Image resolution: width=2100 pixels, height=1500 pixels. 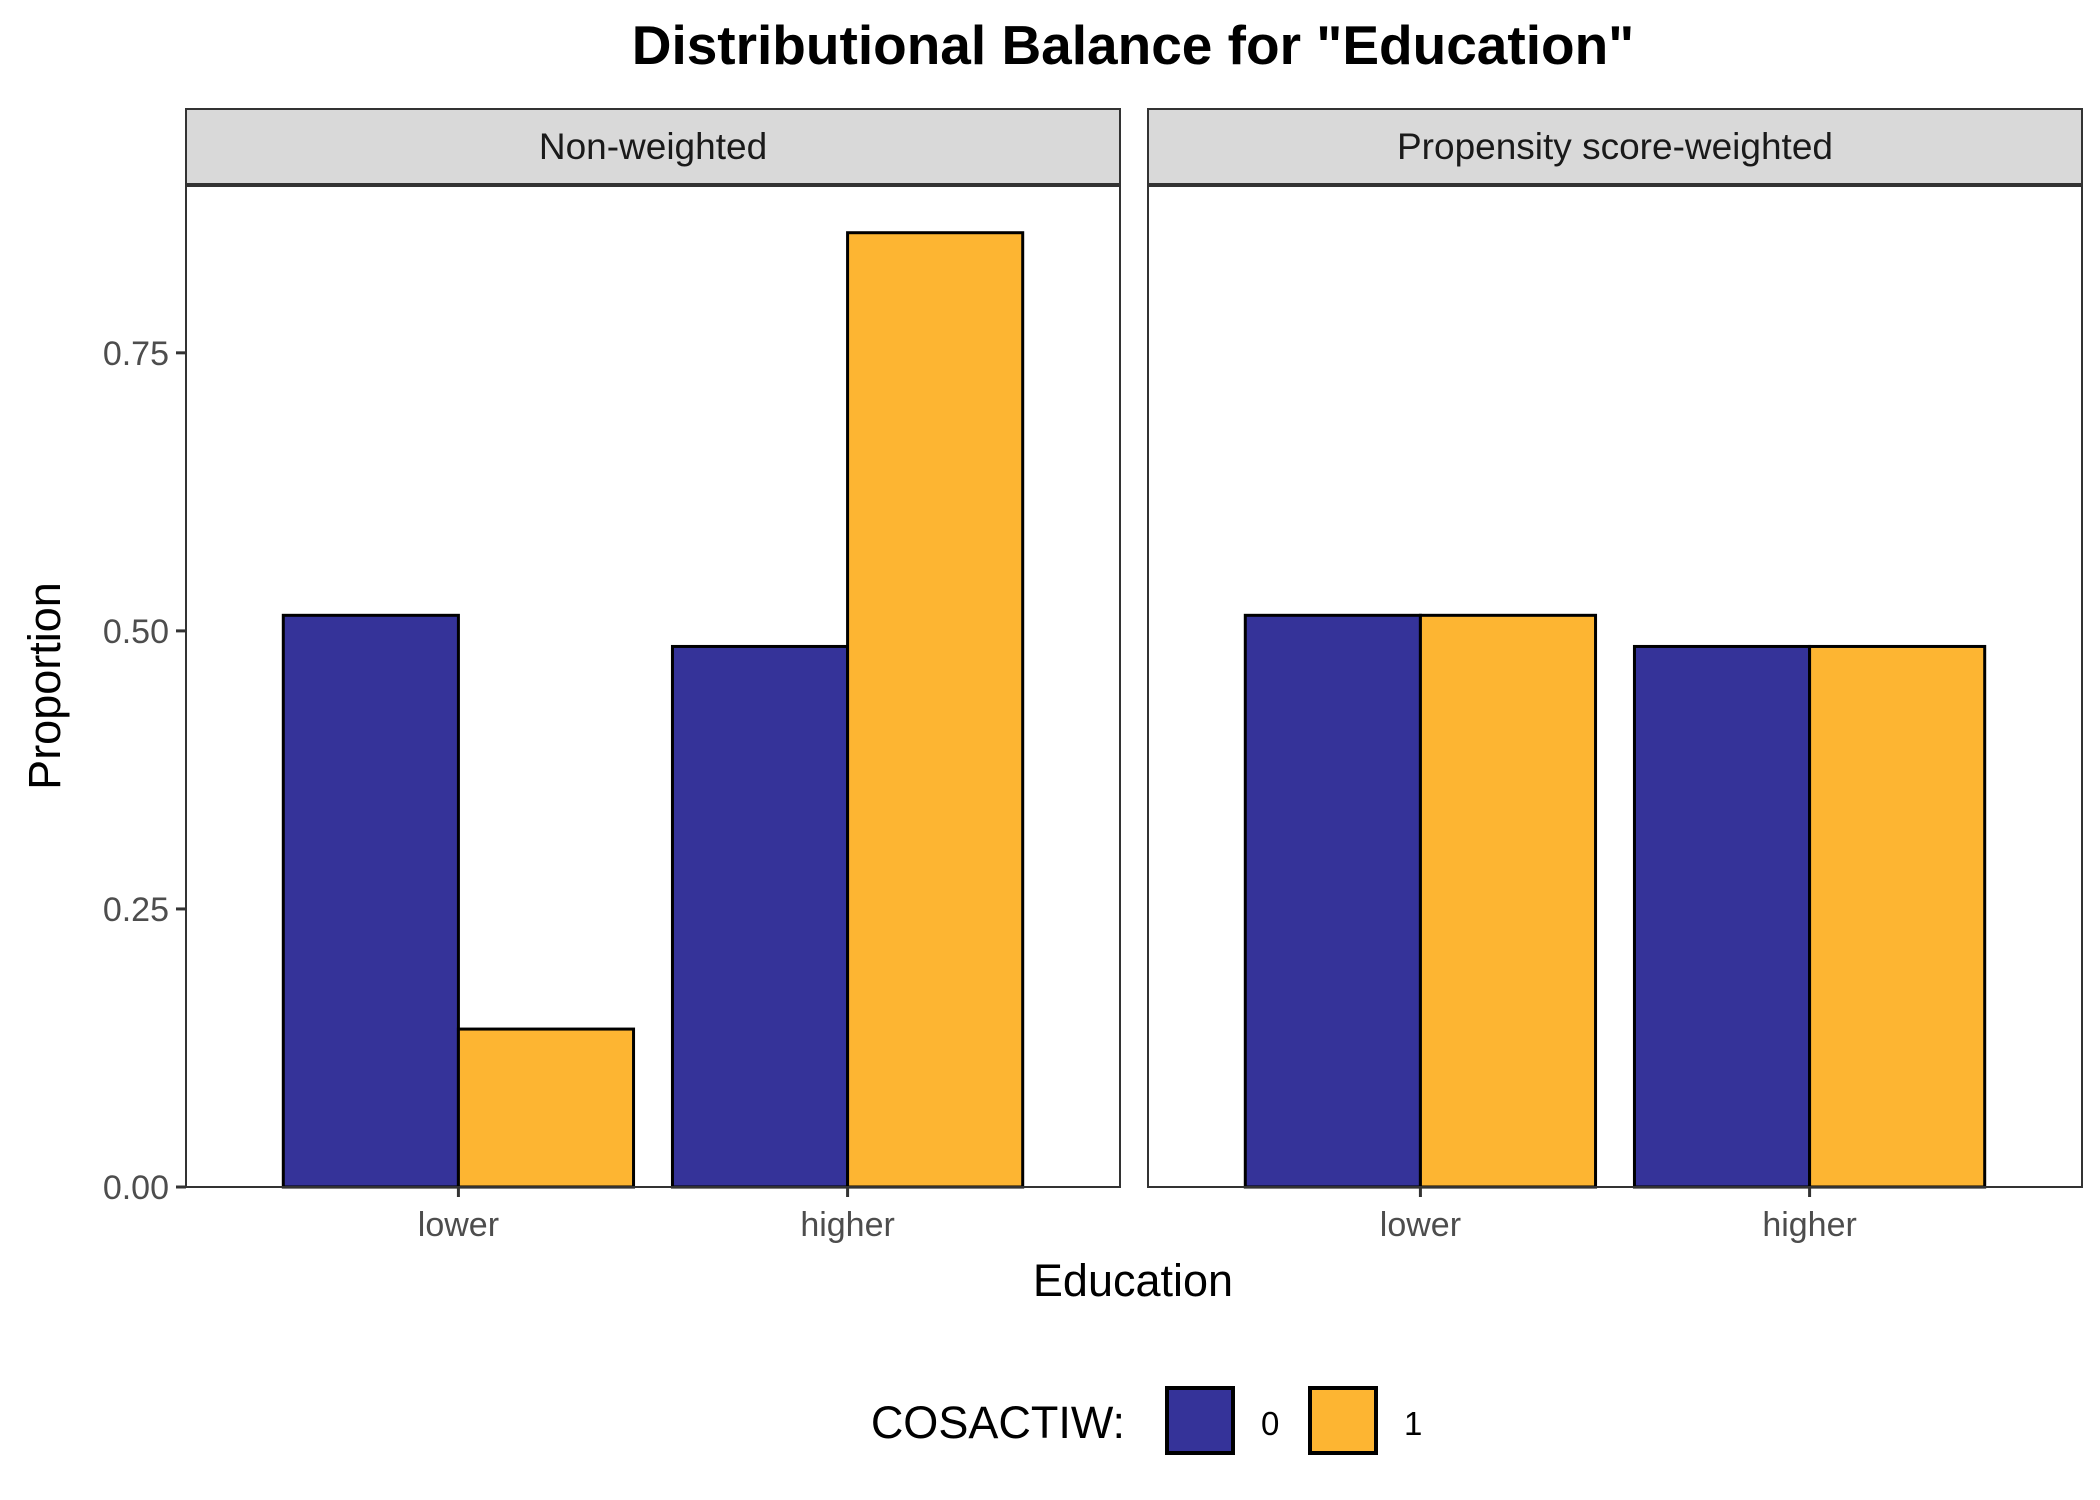 I want to click on facet-strip-label: Non-weighted, so click(x=653, y=146).